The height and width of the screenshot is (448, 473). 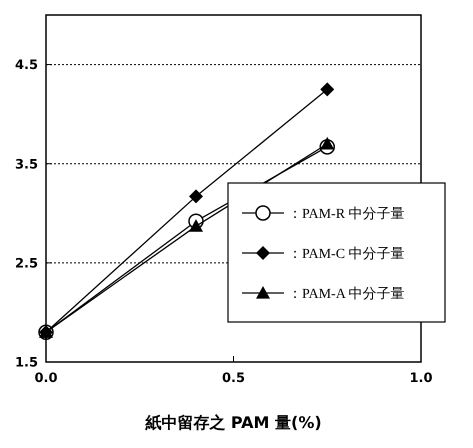 I want to click on y-tick-label: 4.5, so click(x=26, y=66).